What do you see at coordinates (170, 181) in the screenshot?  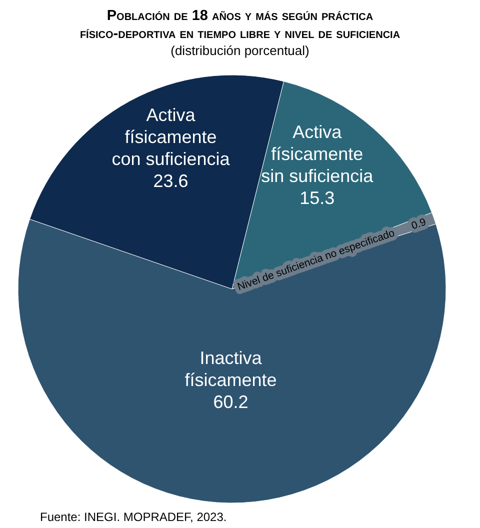 I see `data-label: 23.6` at bounding box center [170, 181].